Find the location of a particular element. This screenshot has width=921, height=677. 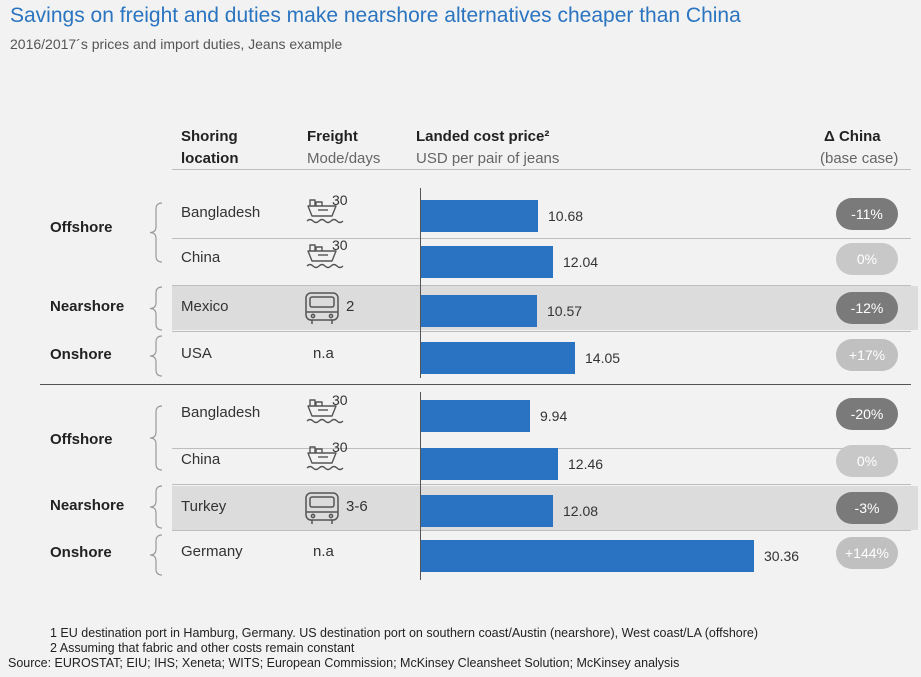

row-location: Turkey is located at coordinates (204, 506).